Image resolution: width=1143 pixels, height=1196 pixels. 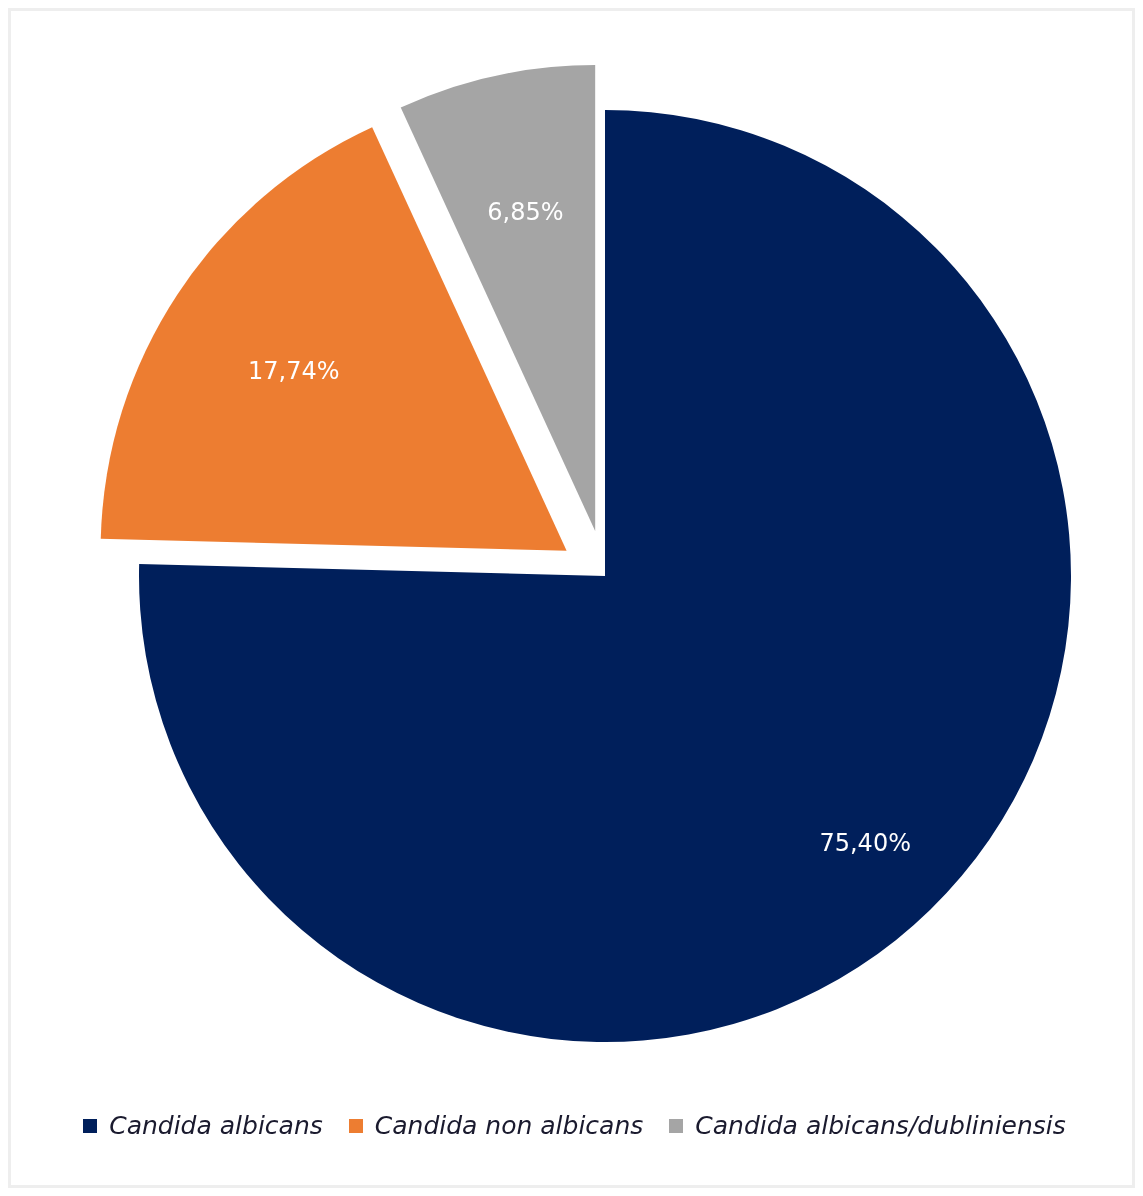 I want to click on data-label: 75,40%, so click(x=865, y=842).